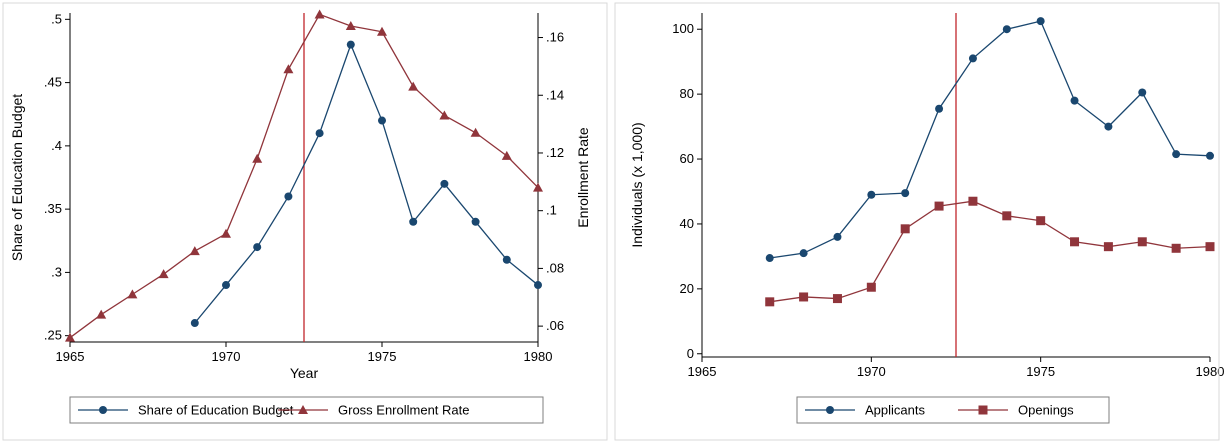 This screenshot has height=445, width=1225. What do you see at coordinates (53, 208) in the screenshot?
I see `y-tick-label: .35` at bounding box center [53, 208].